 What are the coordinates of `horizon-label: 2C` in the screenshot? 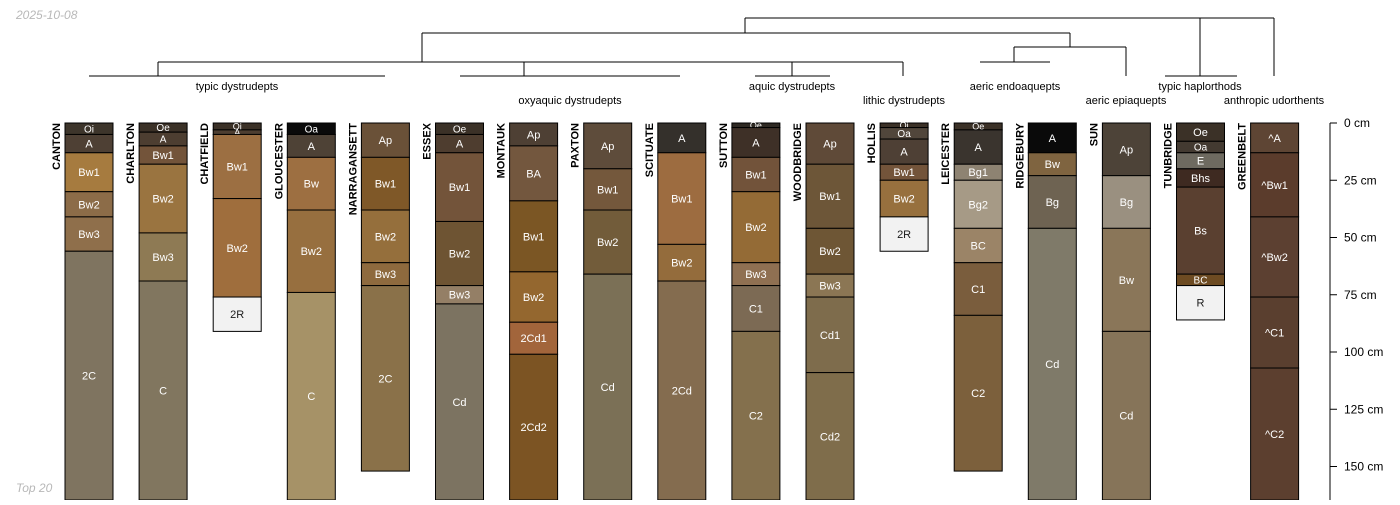 It's located at (89, 377).